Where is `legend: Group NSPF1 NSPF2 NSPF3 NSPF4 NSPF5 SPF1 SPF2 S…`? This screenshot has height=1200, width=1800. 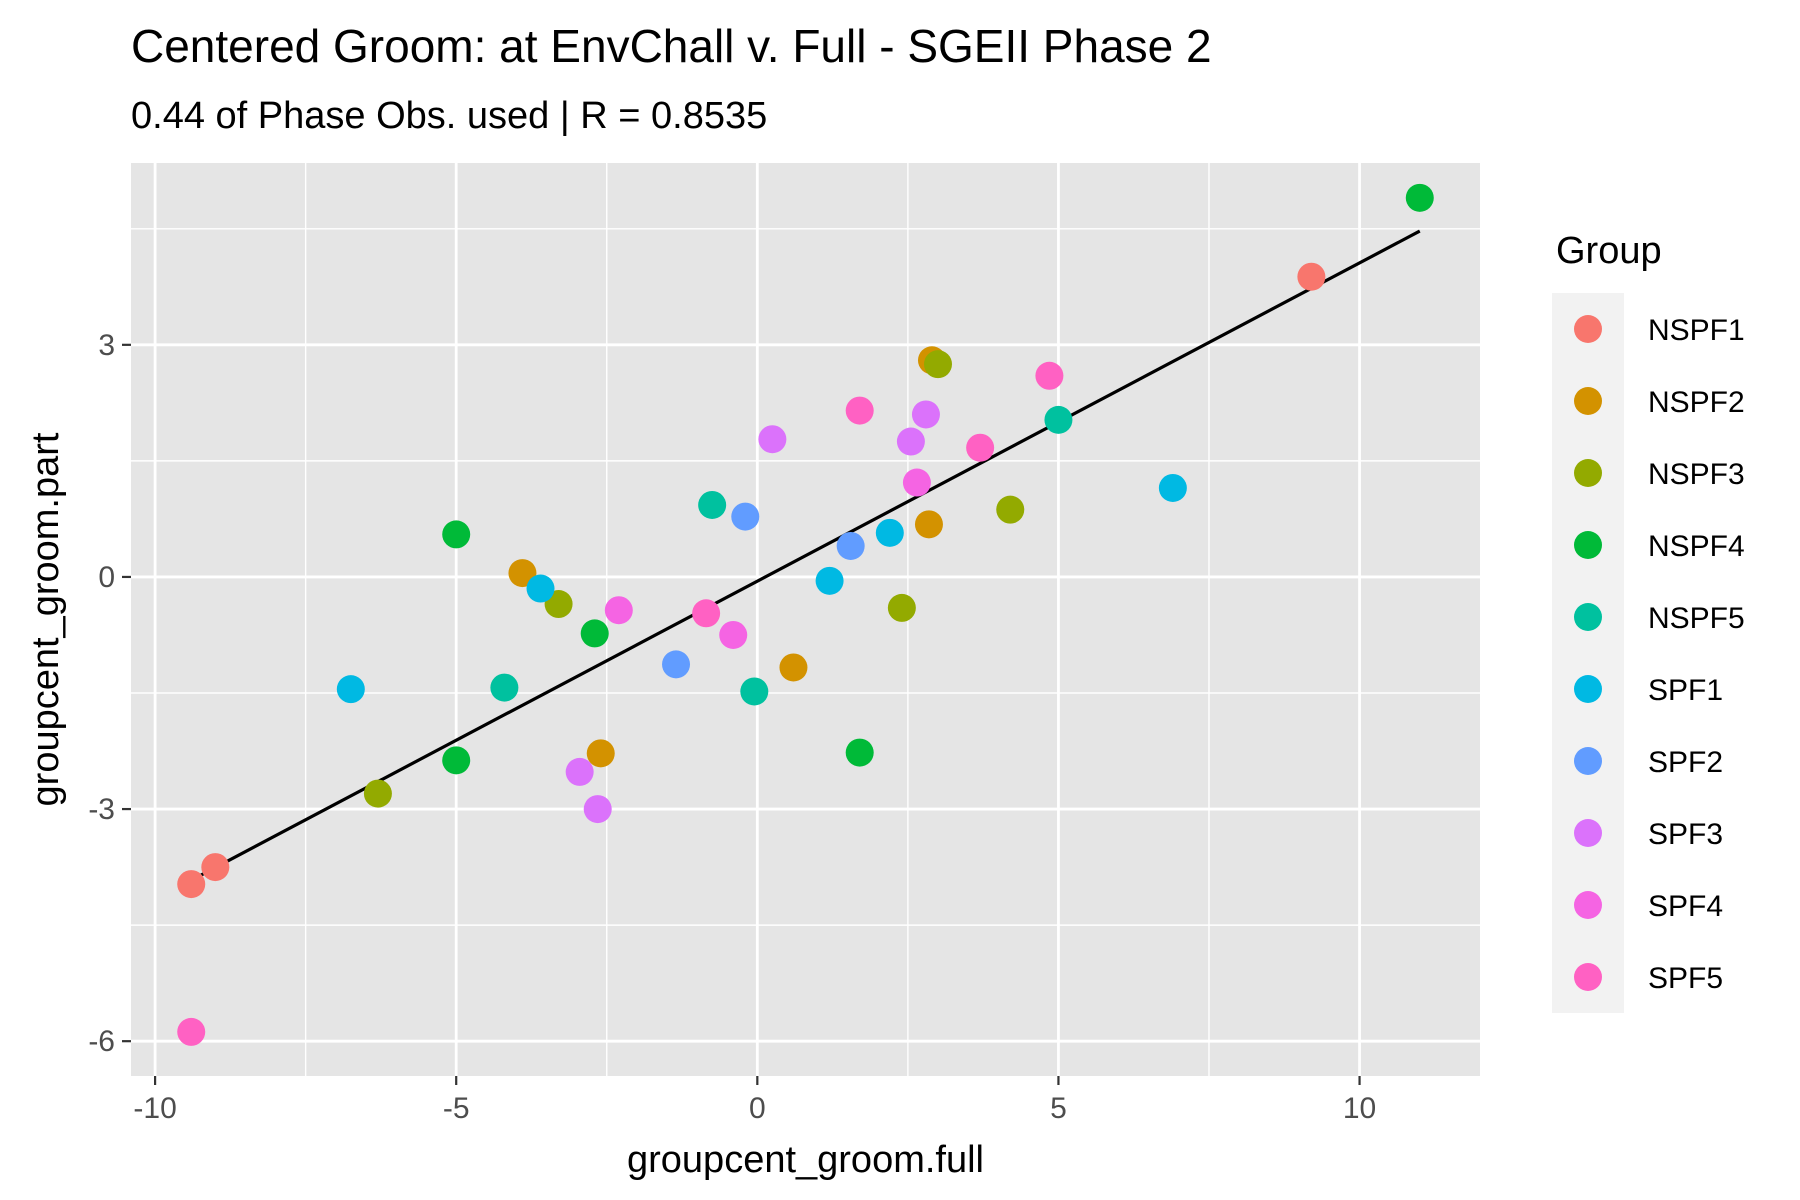
legend: Group NSPF1 NSPF2 NSPF3 NSPF4 NSPF5 SPF1 SPF2 S… is located at coordinates (1648, 621).